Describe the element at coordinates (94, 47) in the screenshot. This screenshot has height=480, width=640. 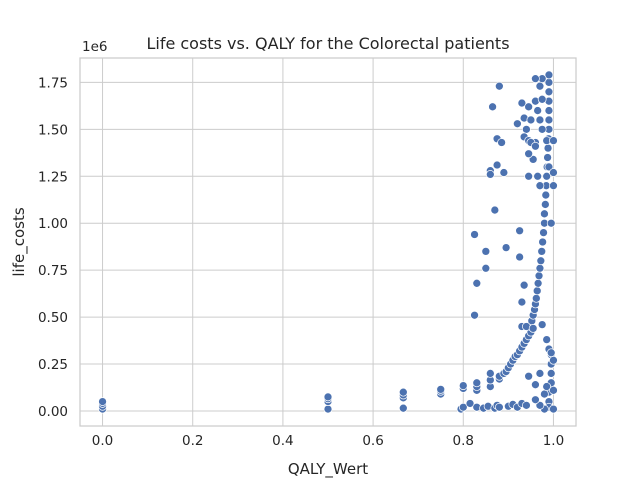
I see `y-offset-label: 1e6` at that location.